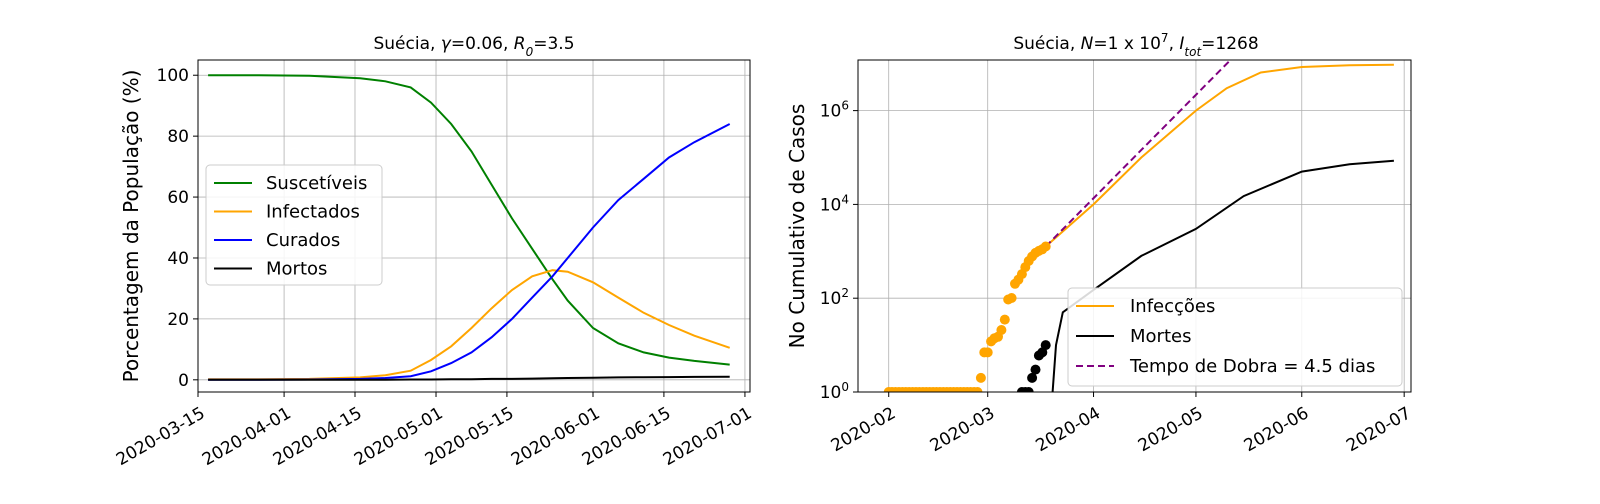  What do you see at coordinates (839, 251) in the screenshot?
I see `chart-right-y-ticks: 10⁰ 10² 10⁴ 10⁶` at bounding box center [839, 251].